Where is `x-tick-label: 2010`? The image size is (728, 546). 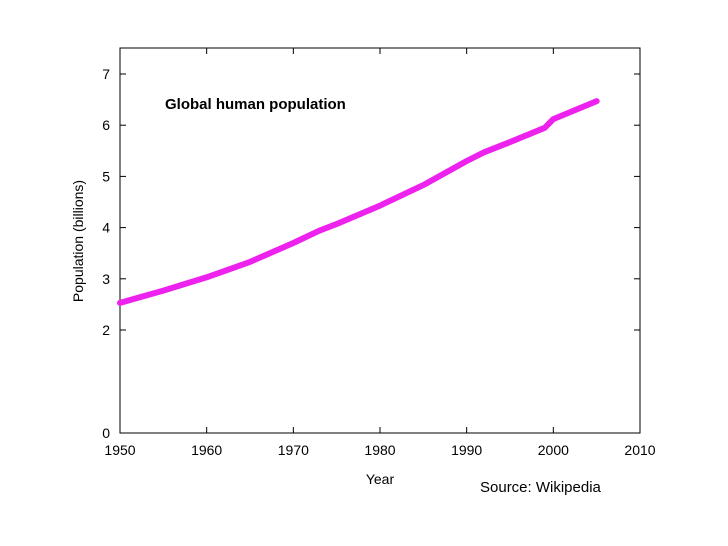
x-tick-label: 2010 is located at coordinates (639, 450).